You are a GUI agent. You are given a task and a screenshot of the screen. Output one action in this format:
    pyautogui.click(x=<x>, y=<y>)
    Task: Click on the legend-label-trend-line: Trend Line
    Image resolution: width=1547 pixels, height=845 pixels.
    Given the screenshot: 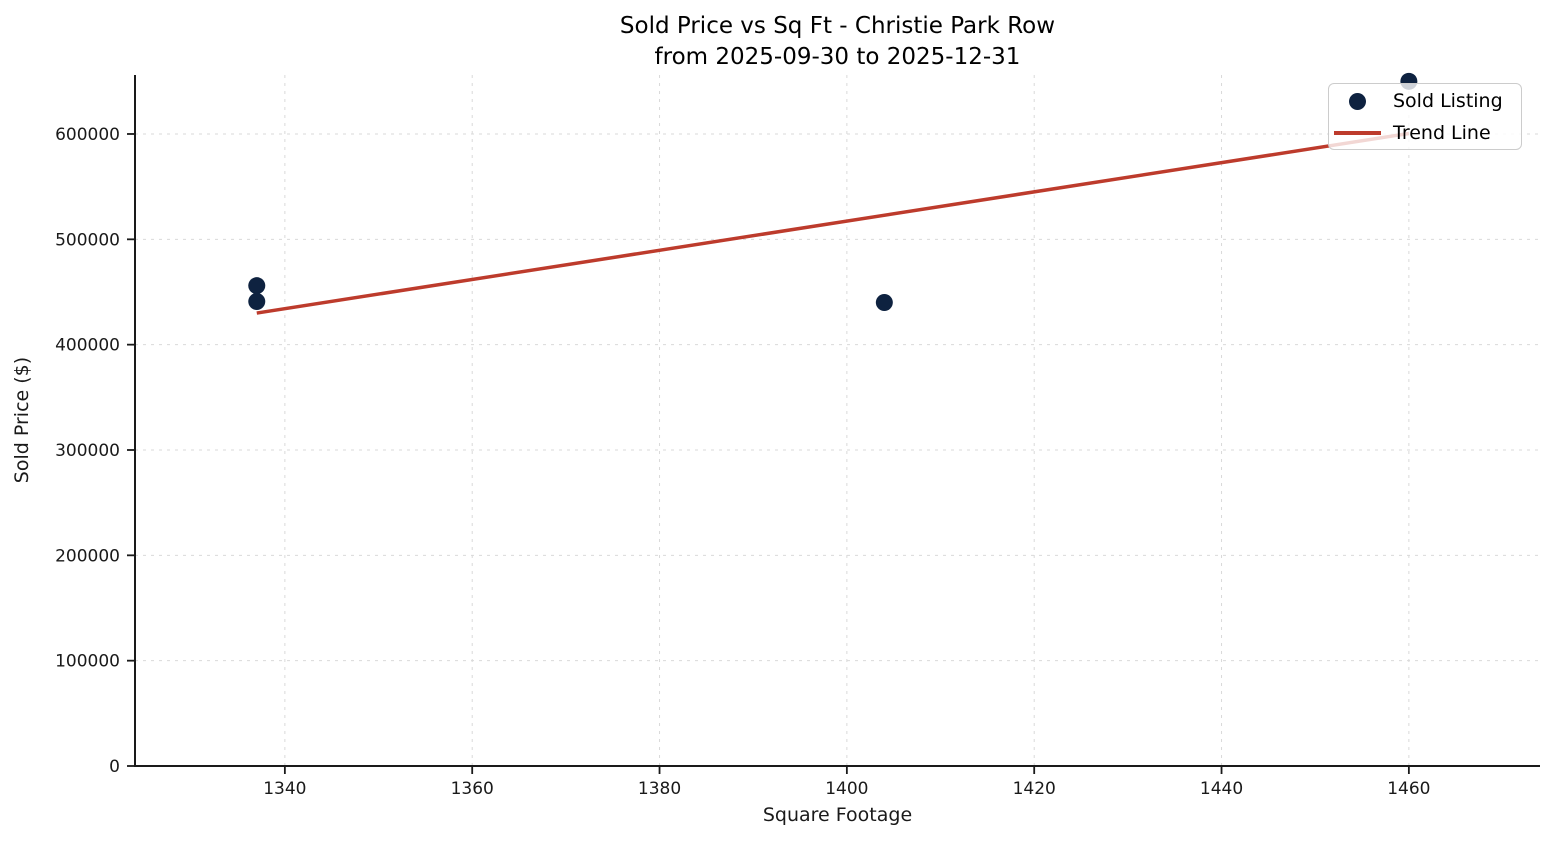 What is the action you would take?
    pyautogui.click(x=1442, y=133)
    